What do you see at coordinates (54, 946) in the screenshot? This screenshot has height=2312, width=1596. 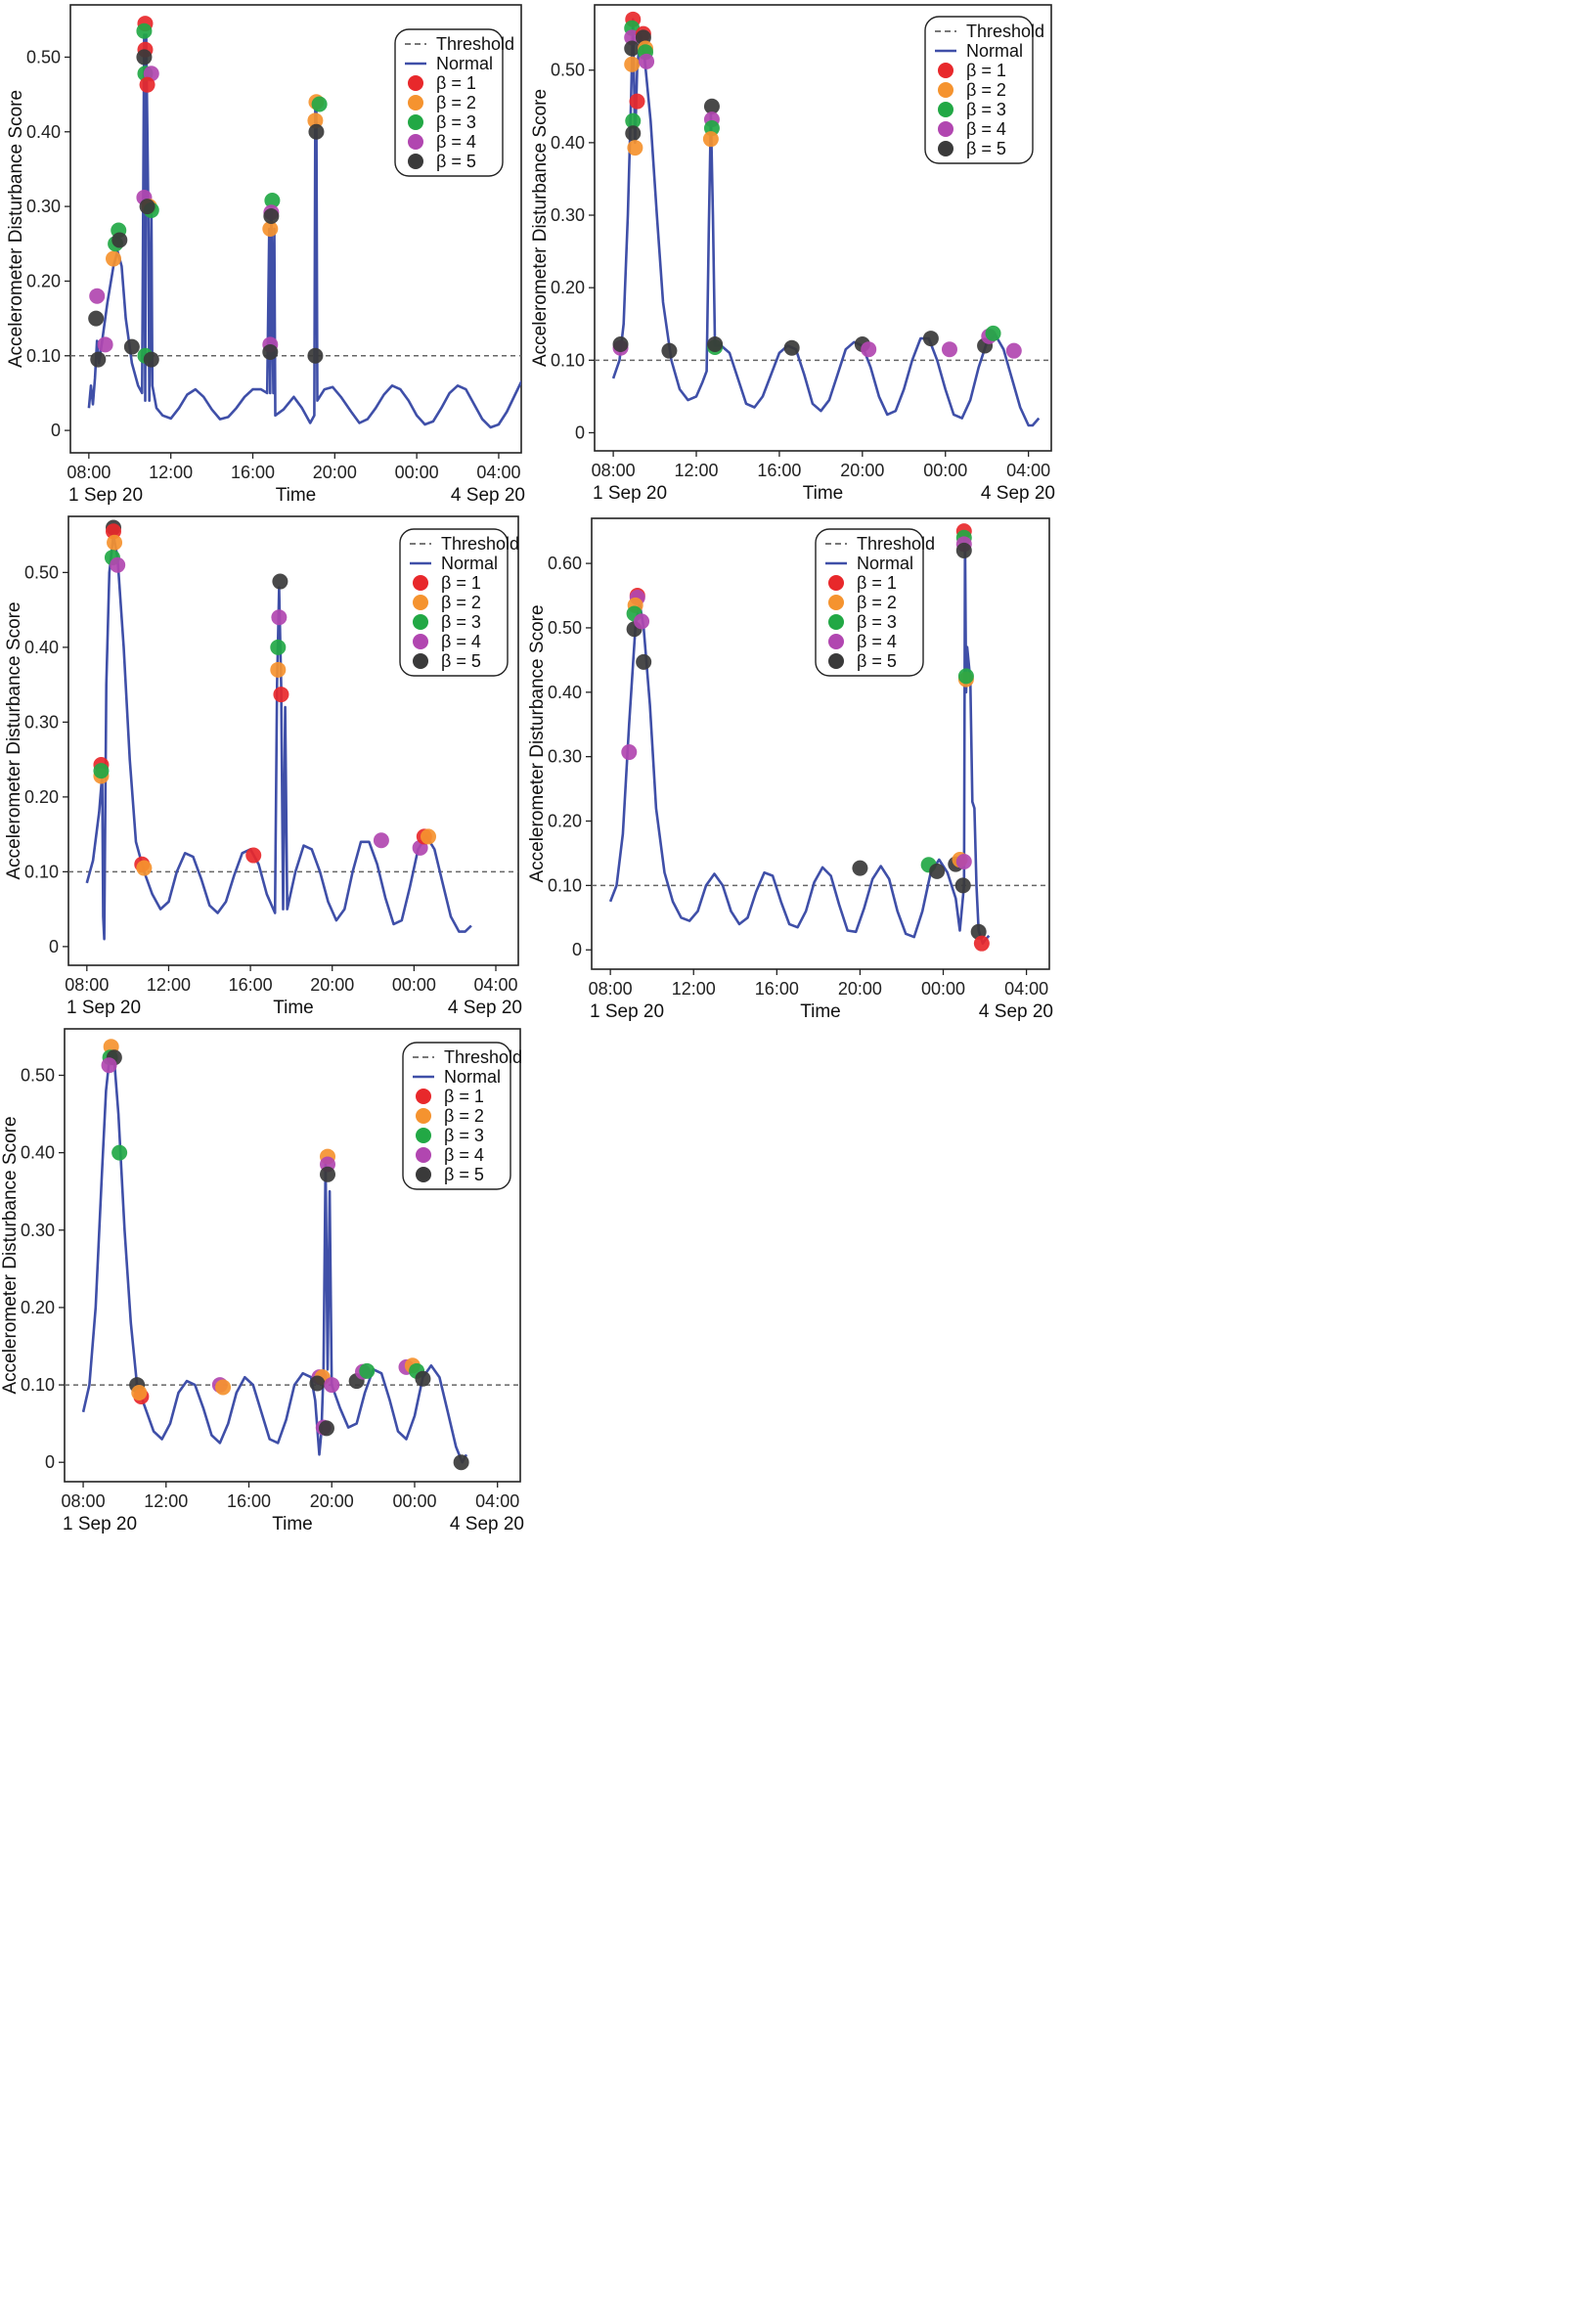 I see `y-tick-label: 0` at bounding box center [54, 946].